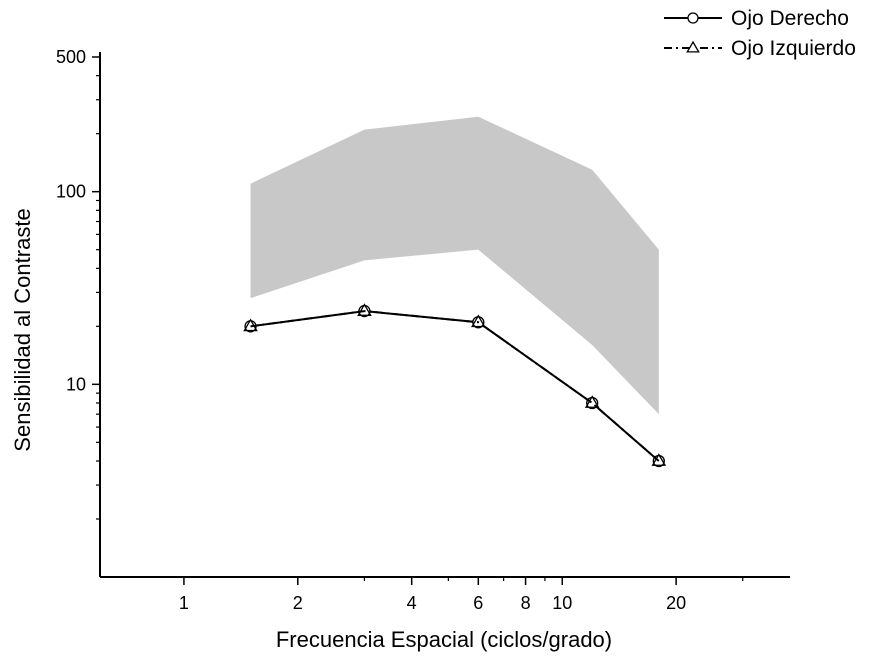  Describe the element at coordinates (760, 33) in the screenshot. I see `legend: Ojo Derecho Ojo Izquierdo` at that location.